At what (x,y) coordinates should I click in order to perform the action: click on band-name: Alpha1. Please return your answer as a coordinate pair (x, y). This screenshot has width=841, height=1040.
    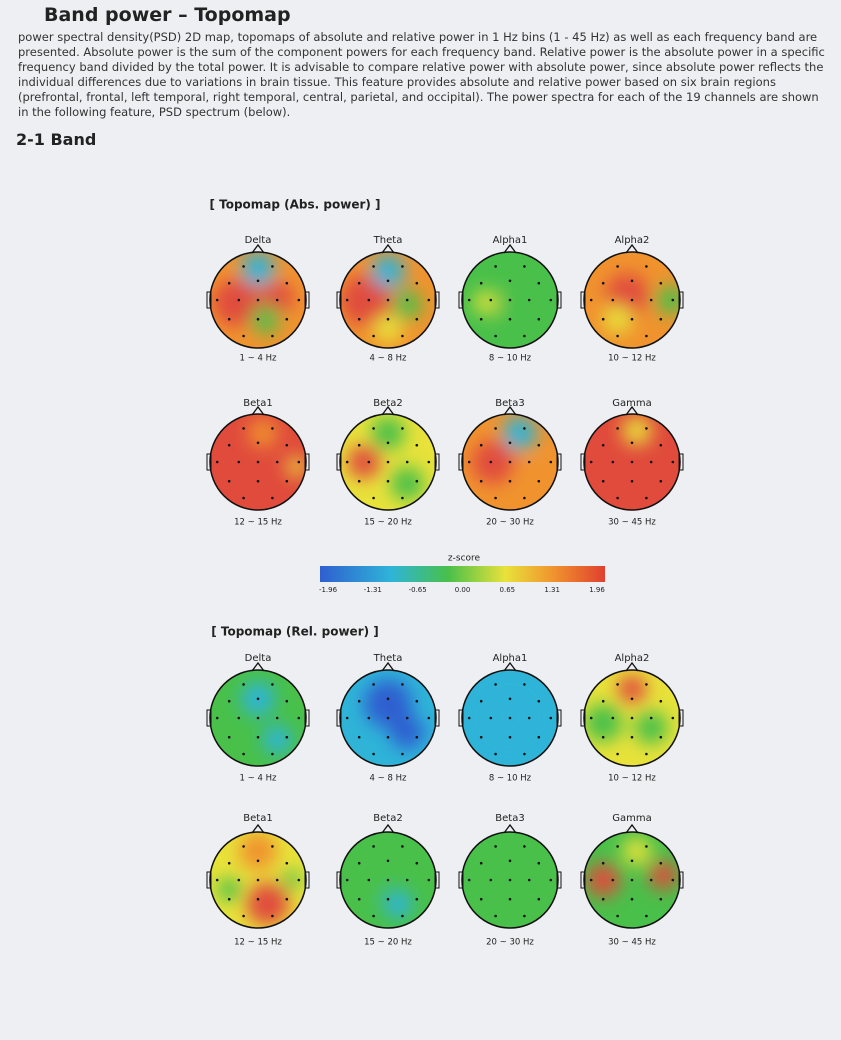
    Looking at the image, I should click on (510, 240).